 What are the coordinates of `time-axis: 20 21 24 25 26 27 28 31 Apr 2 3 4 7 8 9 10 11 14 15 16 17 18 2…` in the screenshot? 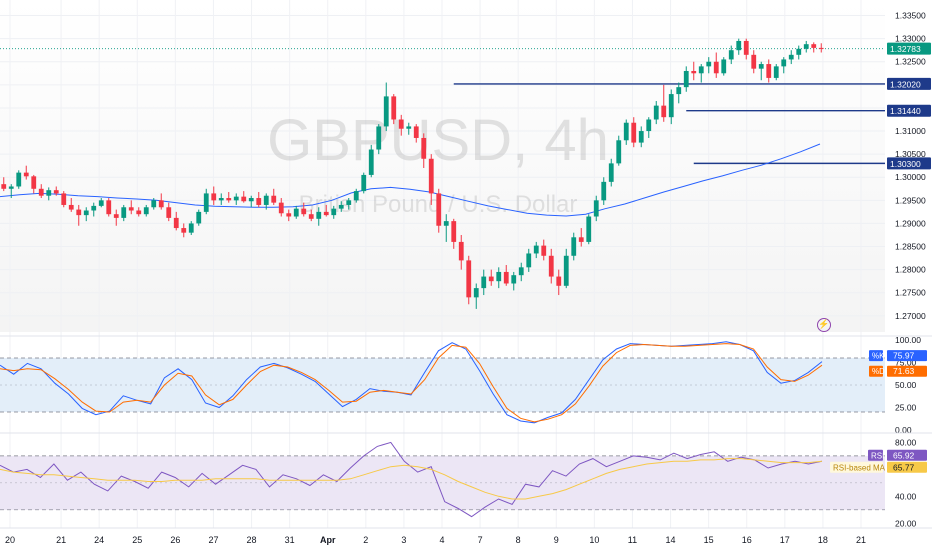 It's located at (435, 540).